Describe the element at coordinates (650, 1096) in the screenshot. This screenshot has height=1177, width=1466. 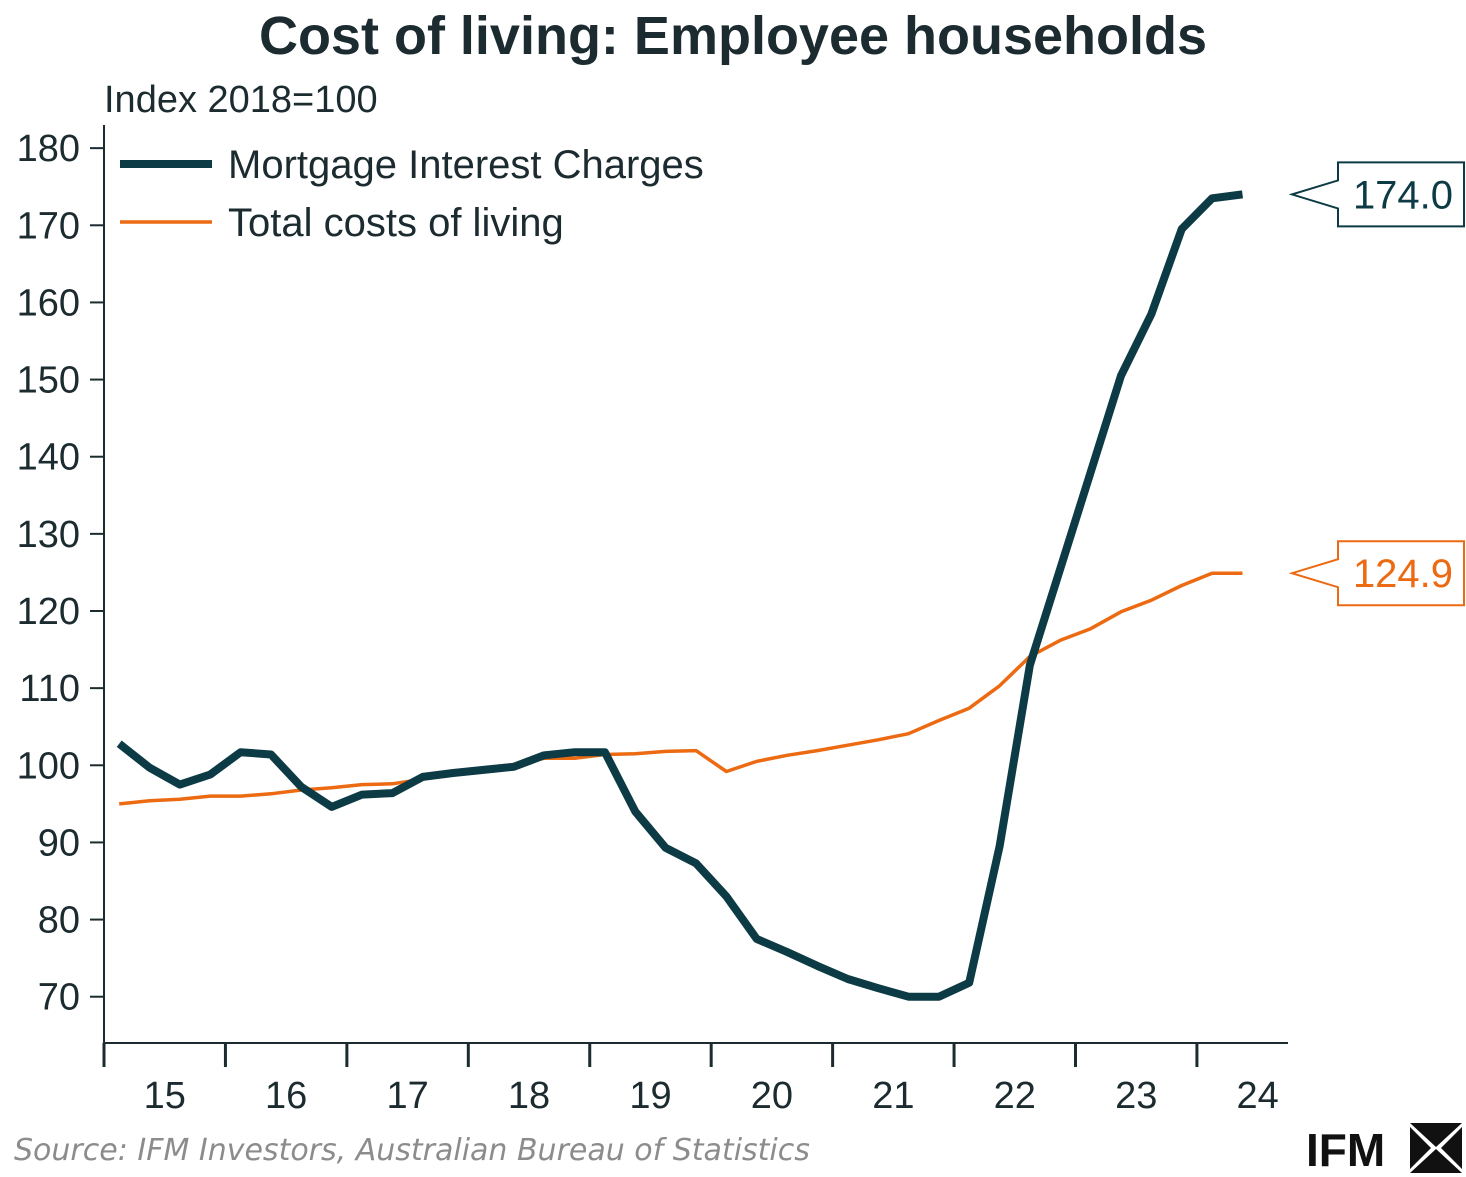
I see `x-tick-label: 19` at that location.